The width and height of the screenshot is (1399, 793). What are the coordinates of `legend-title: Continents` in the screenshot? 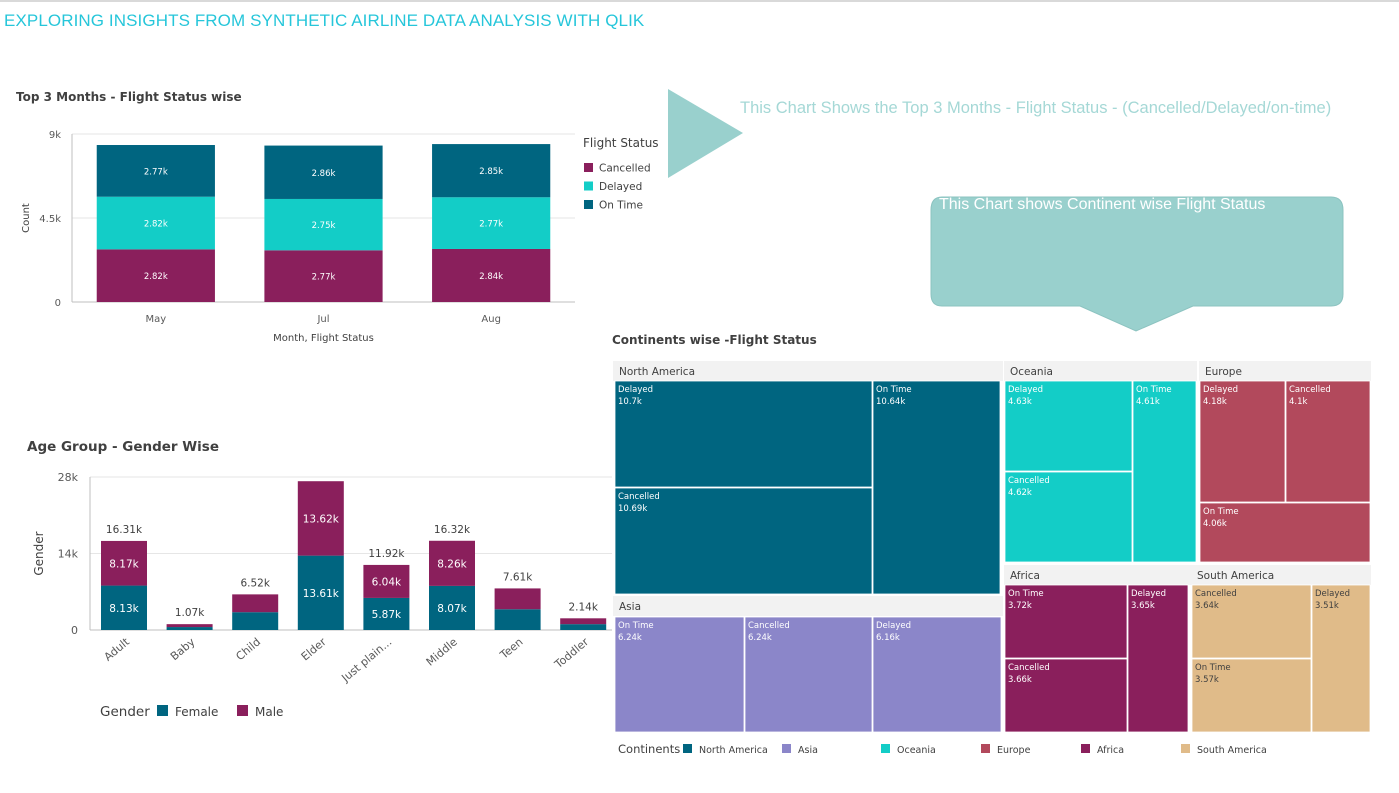 It's located at (649, 749).